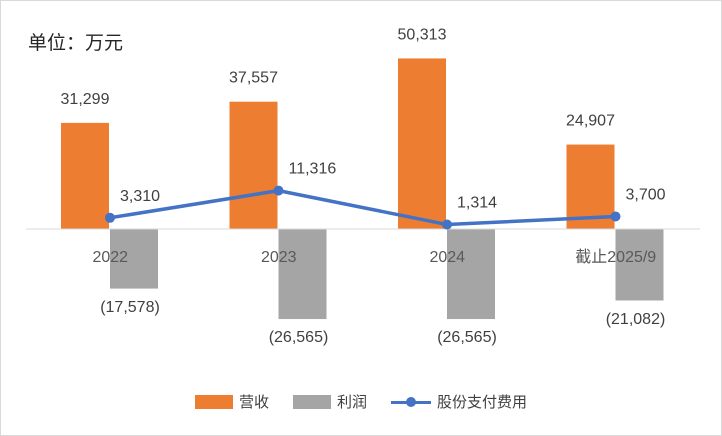 The height and width of the screenshot is (436, 722). I want to click on category-label: 截止2025/9, so click(615, 257).